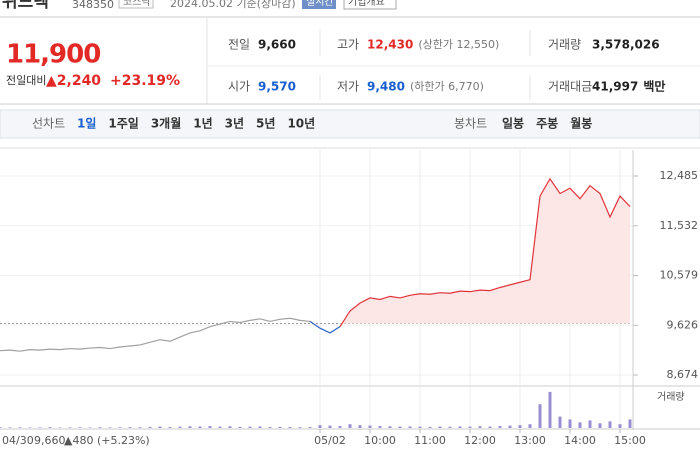  I want to click on rate: +23.19%, so click(145, 81).